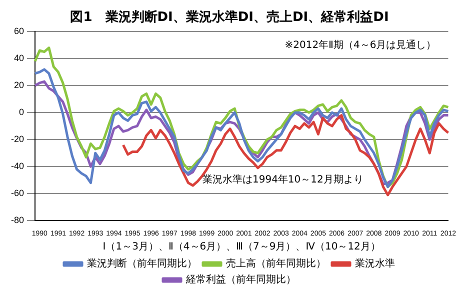 This screenshot has width=465, height=303. What do you see at coordinates (360, 45) in the screenshot?
I see `annotation: ※2012年Ⅱ期（4～6月は見通し）` at bounding box center [360, 45].